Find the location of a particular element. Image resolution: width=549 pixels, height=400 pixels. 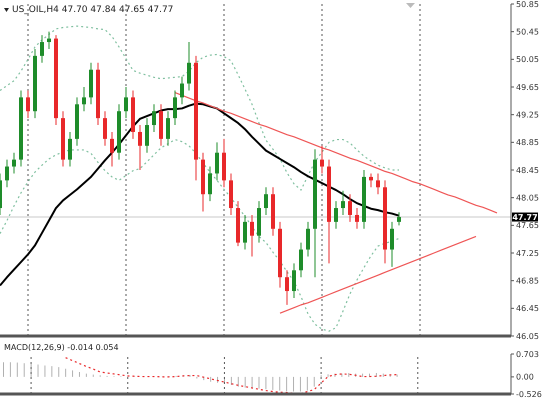

ref-line-label: 47.77 is located at coordinates (525, 217).